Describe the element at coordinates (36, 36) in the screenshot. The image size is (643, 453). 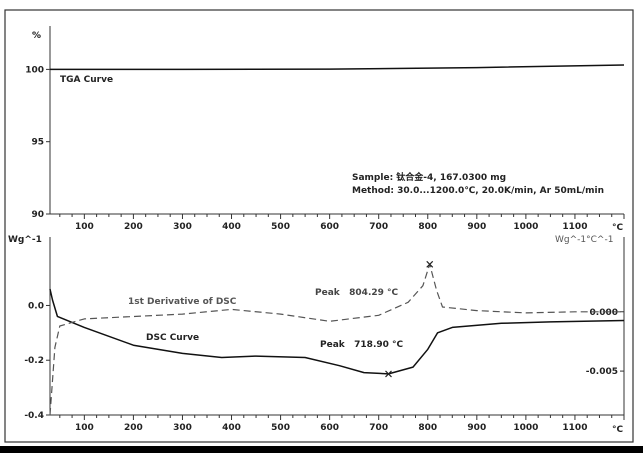
I see `tga-y-unit: %` at that location.